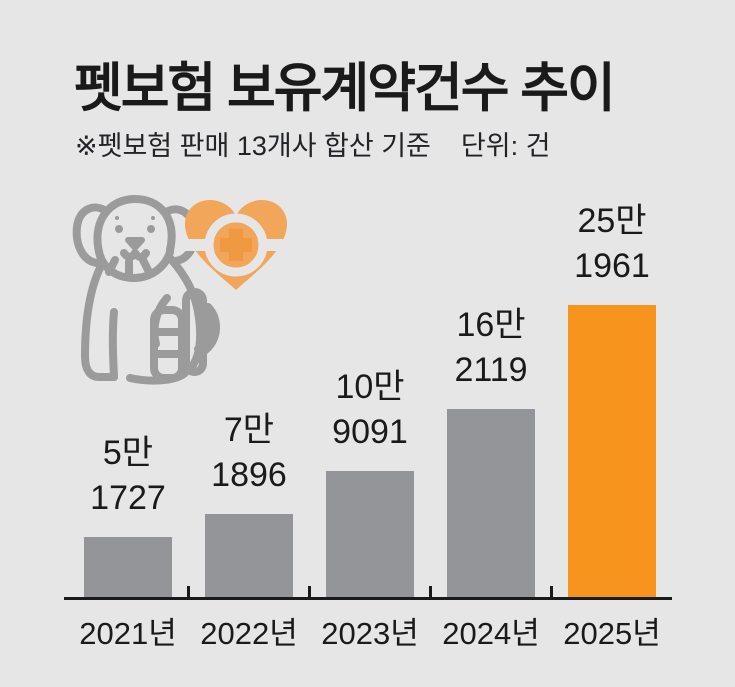 This screenshot has width=735, height=687. Describe the element at coordinates (612, 243) in the screenshot. I see `value-label-2025년: 25만 1961` at that location.